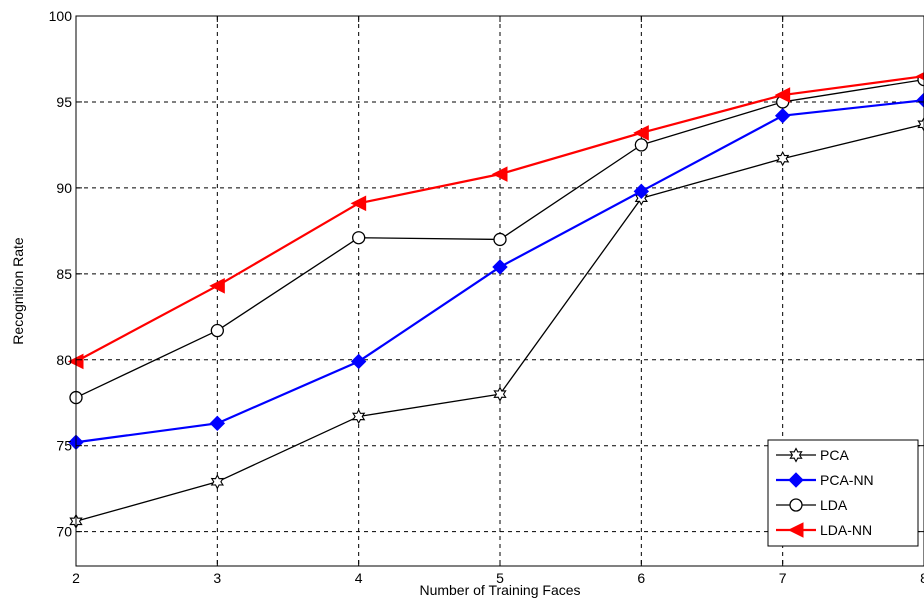 The image size is (924, 601). I want to click on legend-label: PCA-NN, so click(847, 480).